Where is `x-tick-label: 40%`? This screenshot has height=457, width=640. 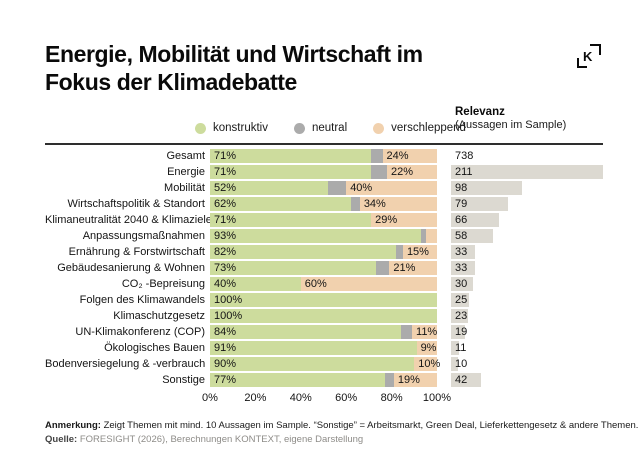
x-tick-label: 40% is located at coordinates (300, 398).